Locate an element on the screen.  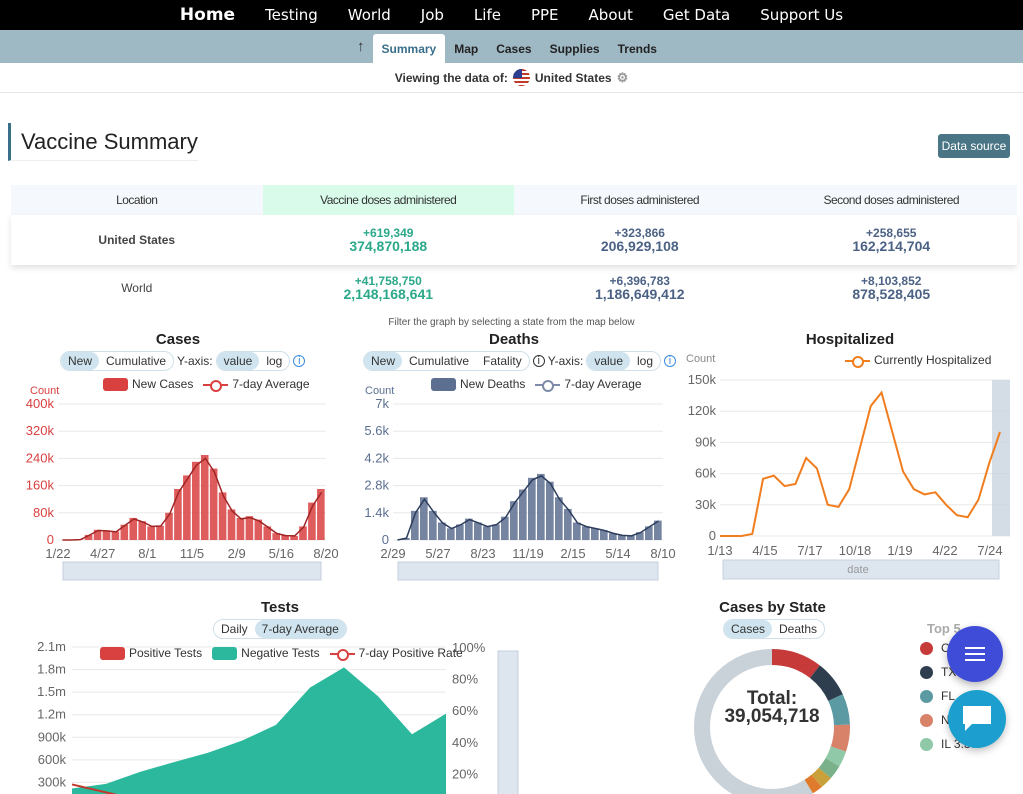
x-tick-label: 8/23 is located at coordinates (482, 553).